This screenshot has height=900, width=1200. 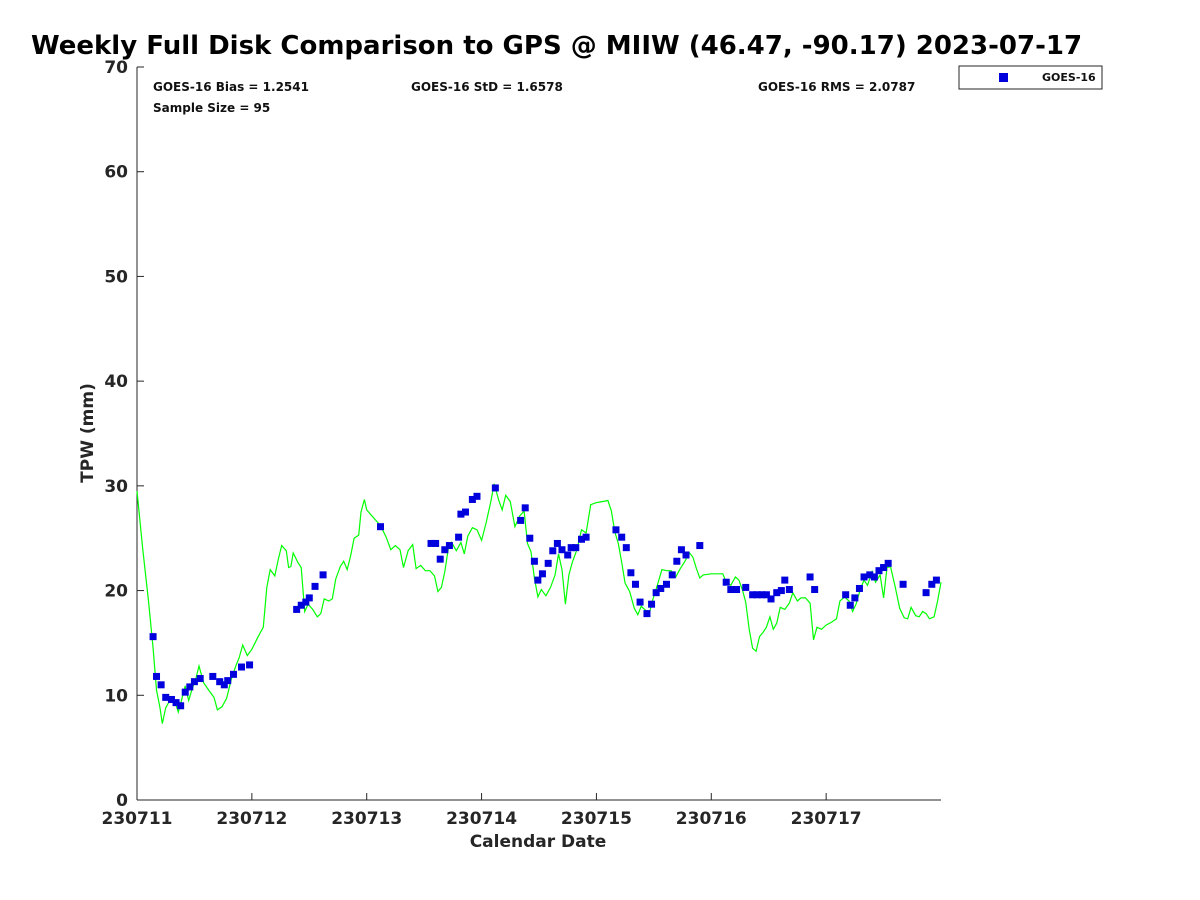 I want to click on legend: GOES-16, so click(x=1030, y=77).